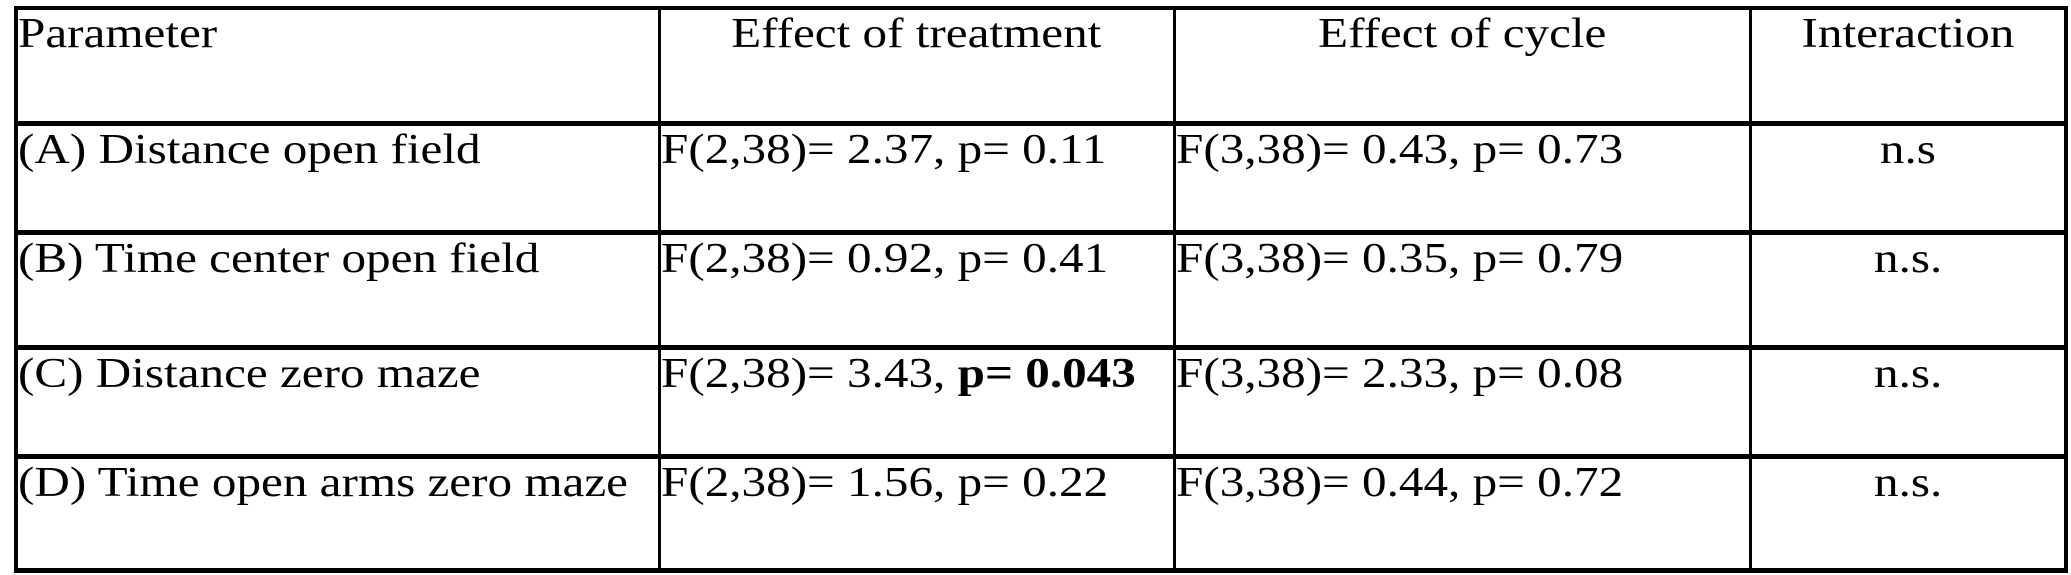 This screenshot has height=575, width=2071. What do you see at coordinates (1399, 258) in the screenshot?
I see `cycle-text: F(3,38)= 0.35, p= 0.79` at bounding box center [1399, 258].